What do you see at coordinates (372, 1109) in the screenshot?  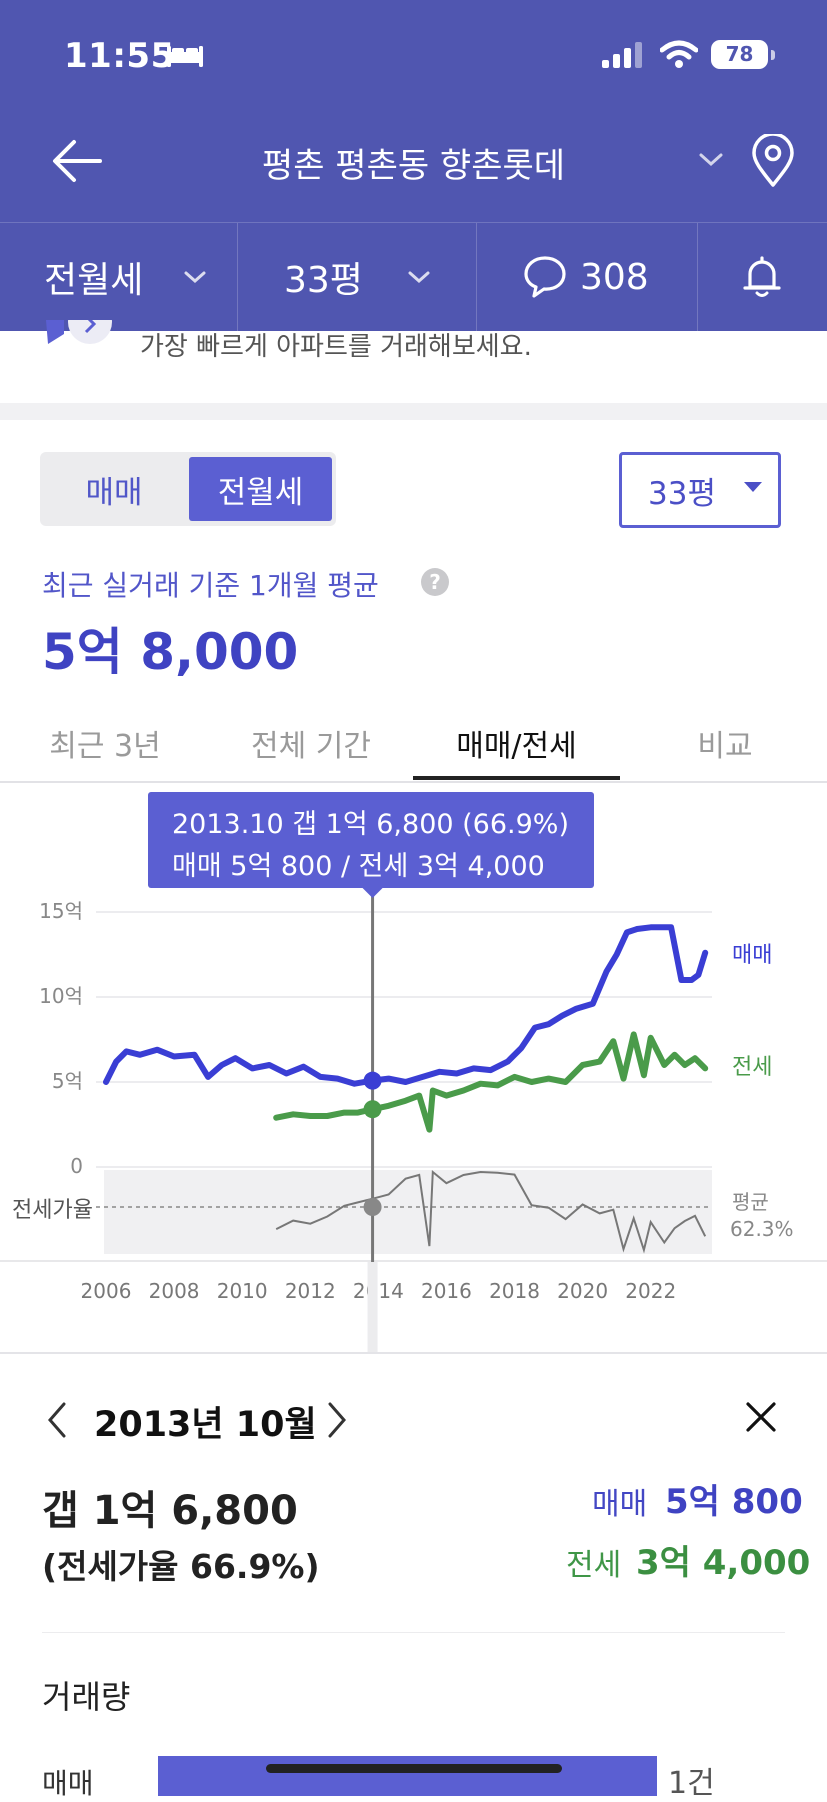 I see `rent-marker` at bounding box center [372, 1109].